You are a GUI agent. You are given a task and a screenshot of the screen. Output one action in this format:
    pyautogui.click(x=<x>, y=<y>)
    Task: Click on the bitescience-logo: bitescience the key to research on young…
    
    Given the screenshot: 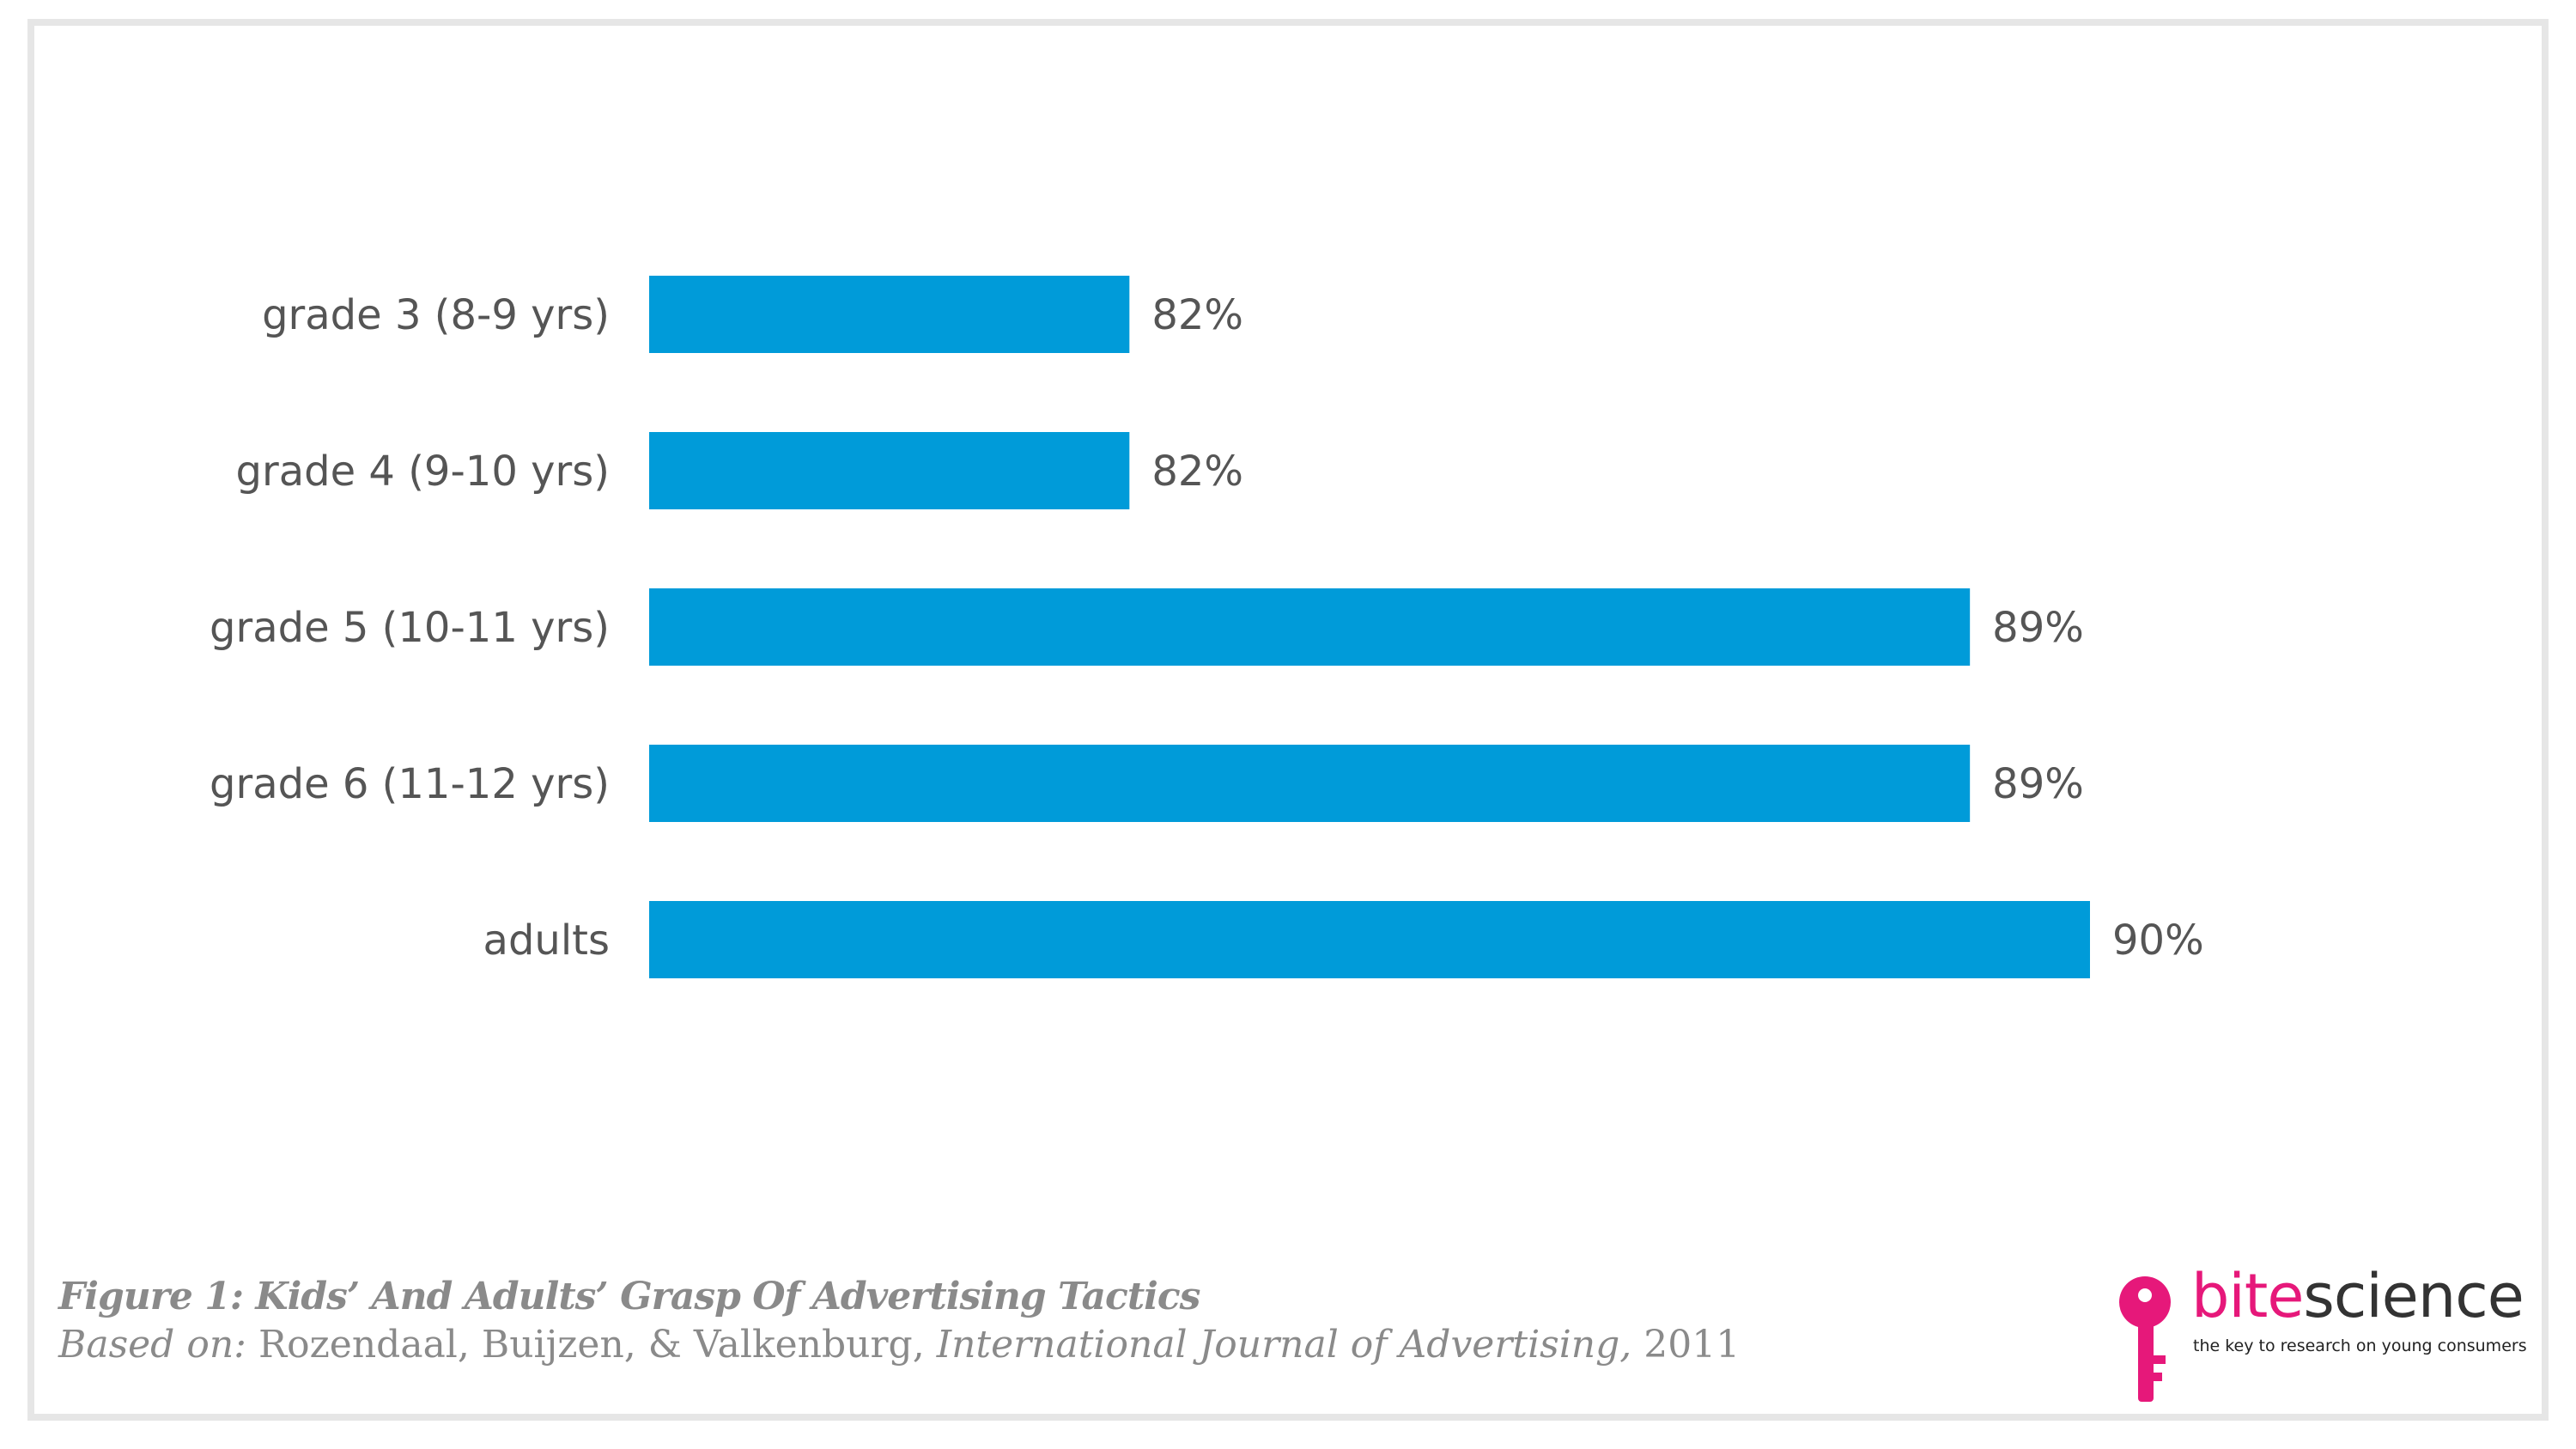 What is the action you would take?
    pyautogui.click(x=2324, y=1333)
    